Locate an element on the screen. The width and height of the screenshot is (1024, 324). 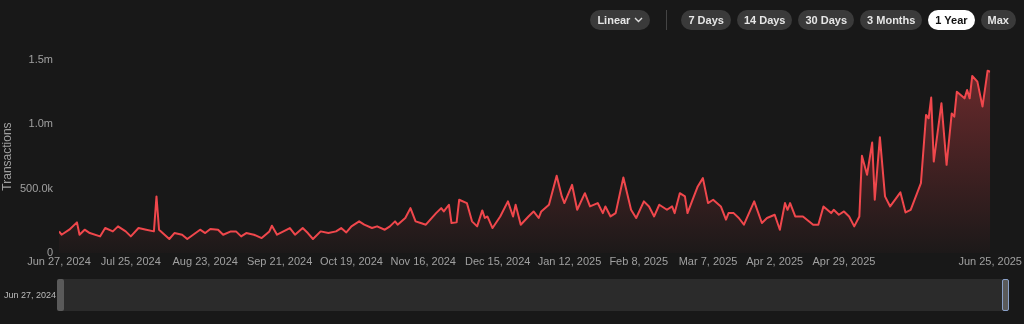
x-tick-label: Apr 2, 2025 is located at coordinates (775, 260).